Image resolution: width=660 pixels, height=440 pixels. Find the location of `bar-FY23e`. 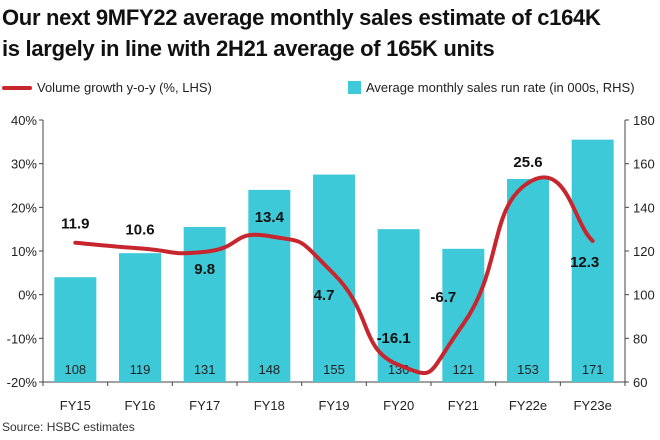

bar-FY23e is located at coordinates (592, 260).